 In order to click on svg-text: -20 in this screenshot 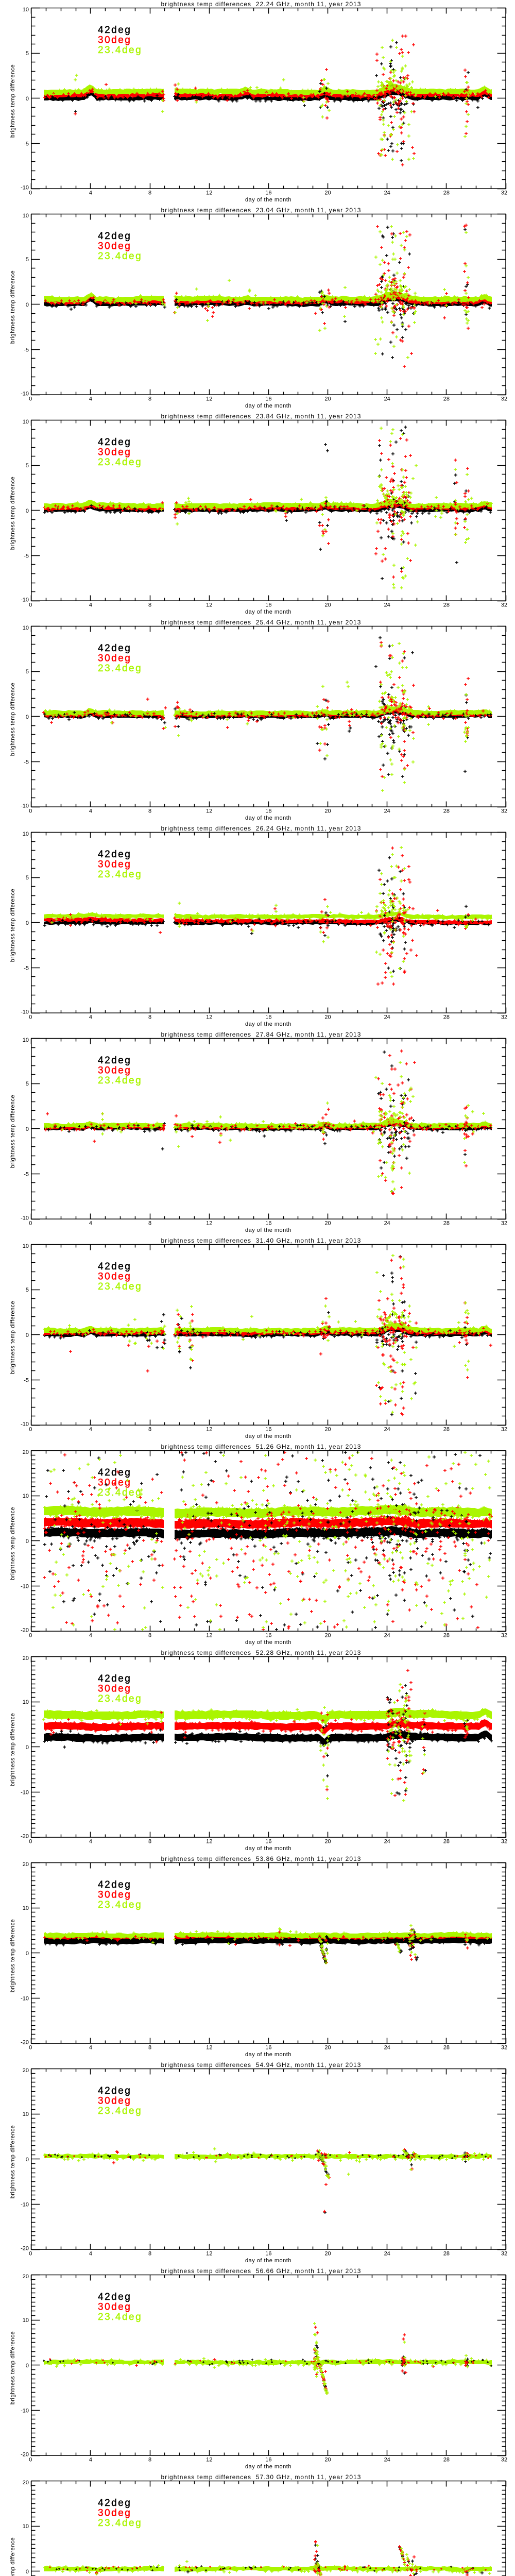, I will do `click(25, 1837)`.